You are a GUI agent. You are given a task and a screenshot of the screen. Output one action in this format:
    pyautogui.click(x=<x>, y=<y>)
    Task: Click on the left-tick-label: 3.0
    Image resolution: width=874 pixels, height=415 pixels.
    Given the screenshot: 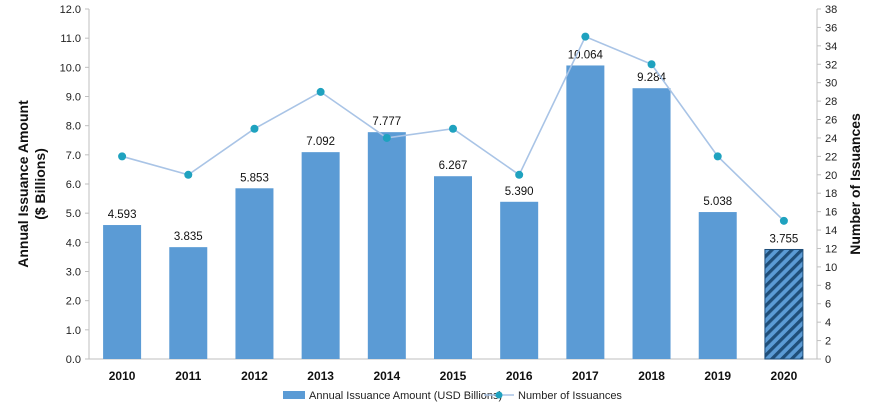 What is the action you would take?
    pyautogui.click(x=73, y=273)
    